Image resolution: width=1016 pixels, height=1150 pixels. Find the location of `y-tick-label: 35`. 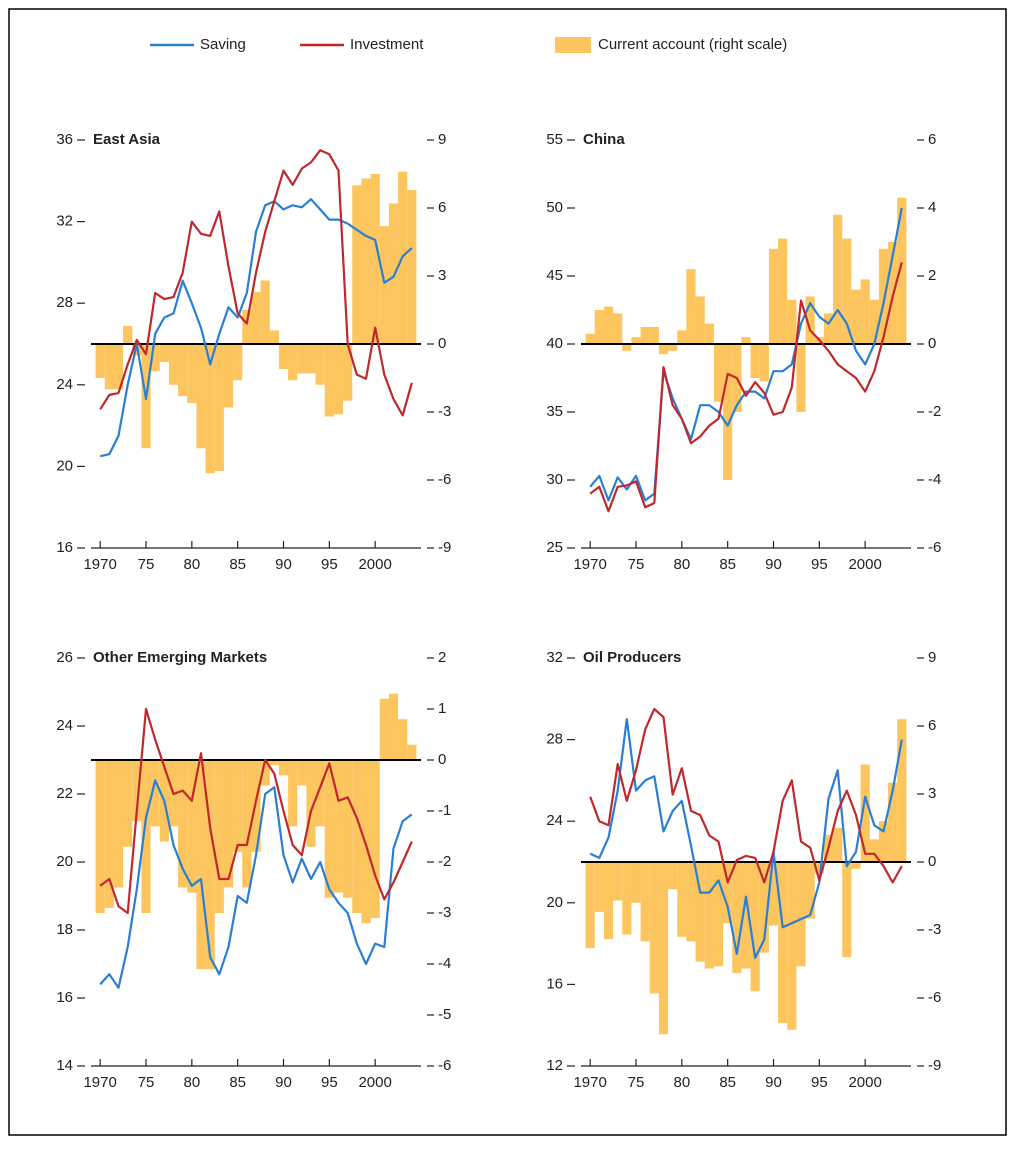

y-tick-label: 35 is located at coordinates (554, 411).